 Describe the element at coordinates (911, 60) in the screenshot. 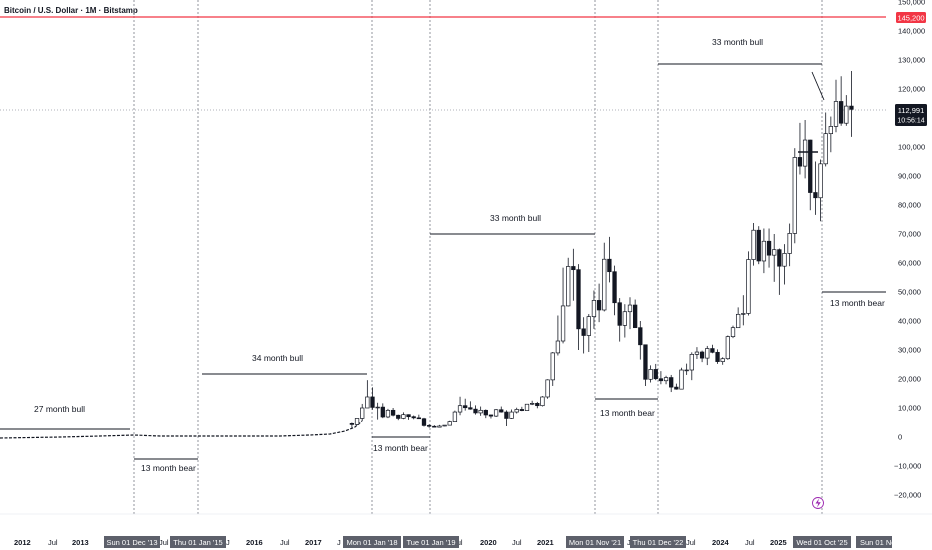

I see `price-tick-label: 130,000` at that location.